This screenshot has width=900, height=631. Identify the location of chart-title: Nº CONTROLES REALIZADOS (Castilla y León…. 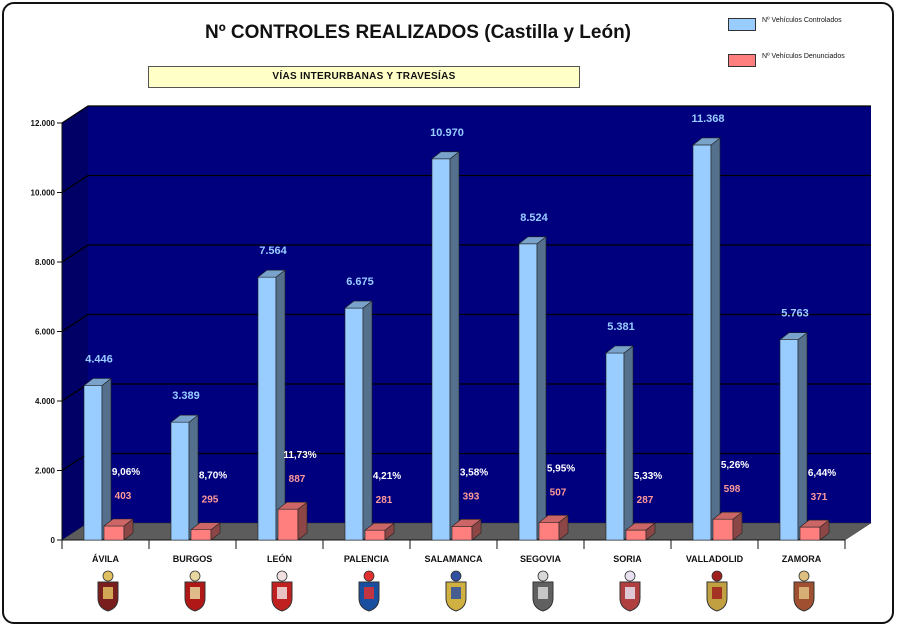
(418, 32).